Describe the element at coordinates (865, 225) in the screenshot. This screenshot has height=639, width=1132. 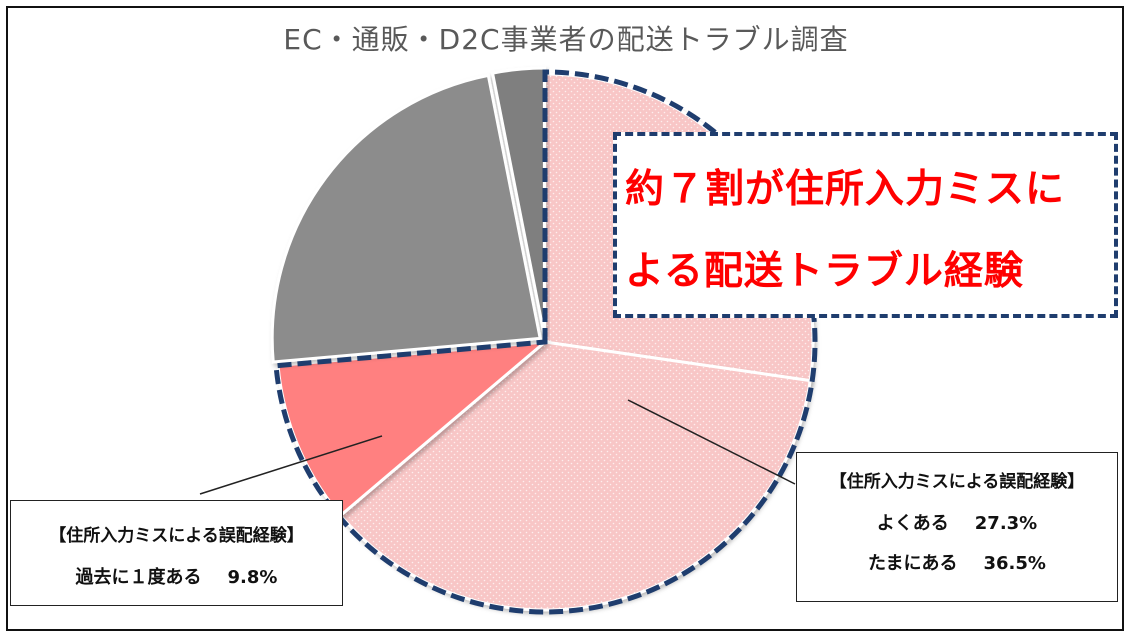
I see `headline-box: 約７割が住所入力ミスに よる配送トラブル経験` at that location.